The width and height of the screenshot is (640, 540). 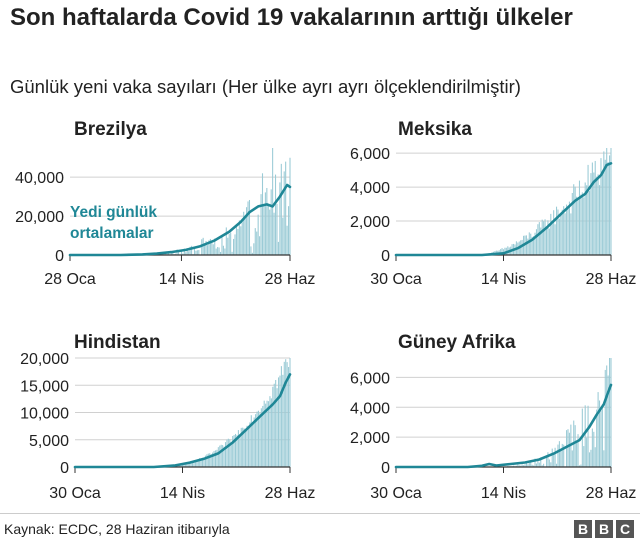 I want to click on y-tick-label: 20,000, so click(x=39, y=217).